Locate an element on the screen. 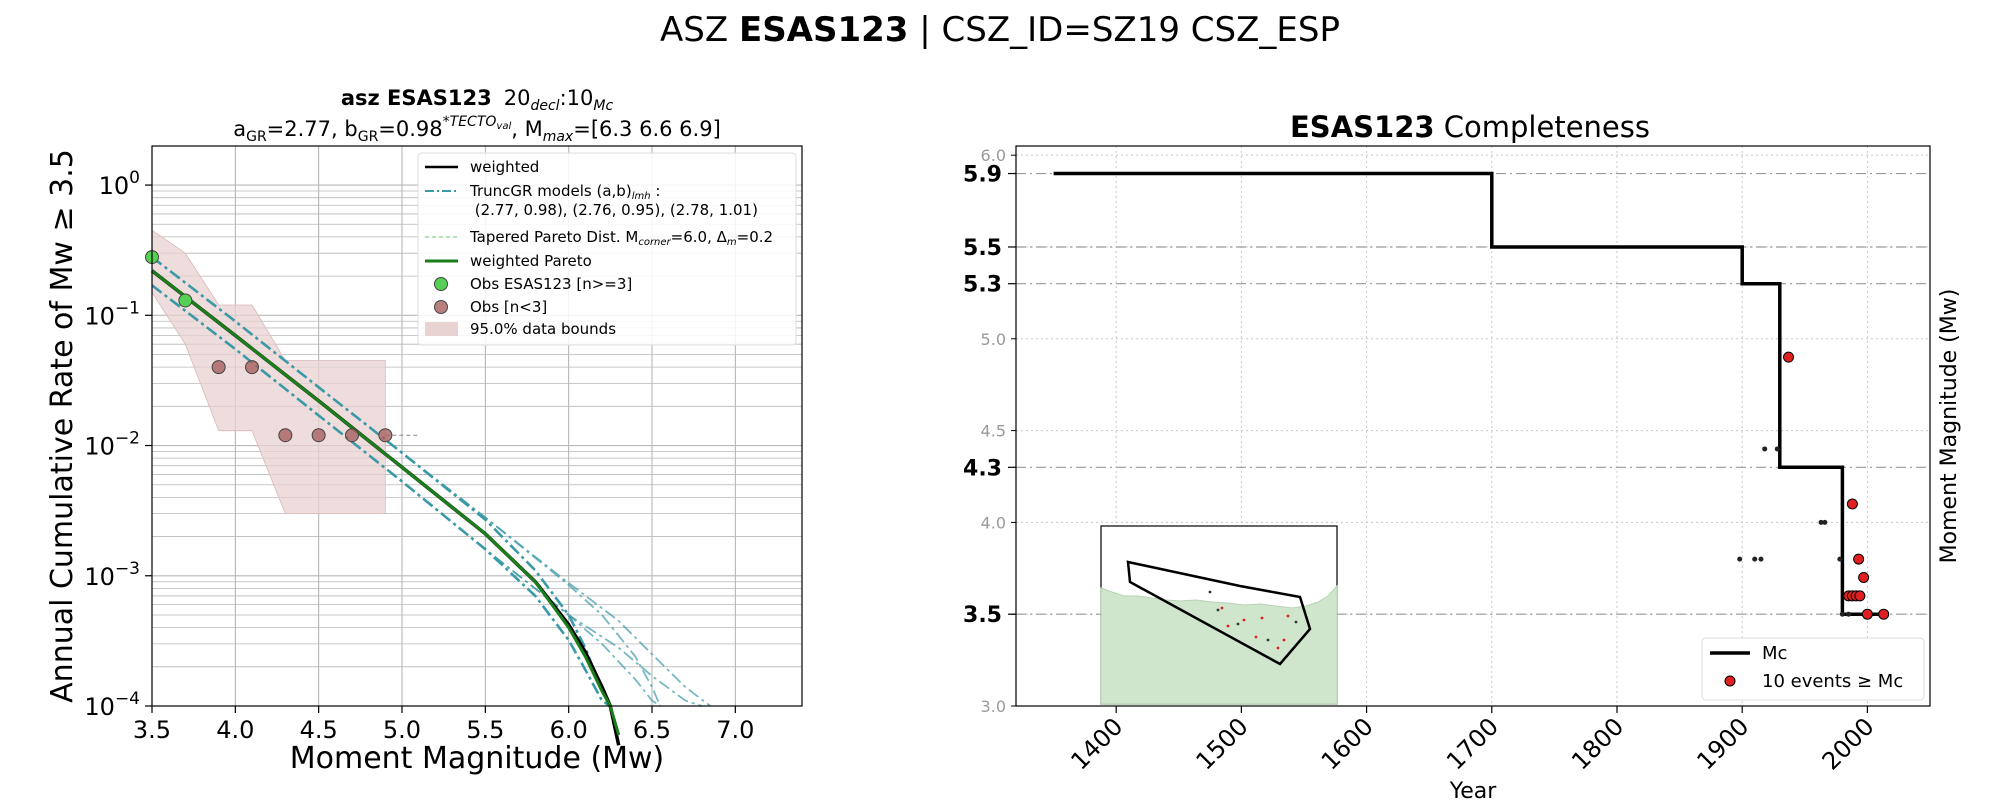 This screenshot has width=2000, height=800. right-x-tick-label: 1900 is located at coordinates (1722, 743).